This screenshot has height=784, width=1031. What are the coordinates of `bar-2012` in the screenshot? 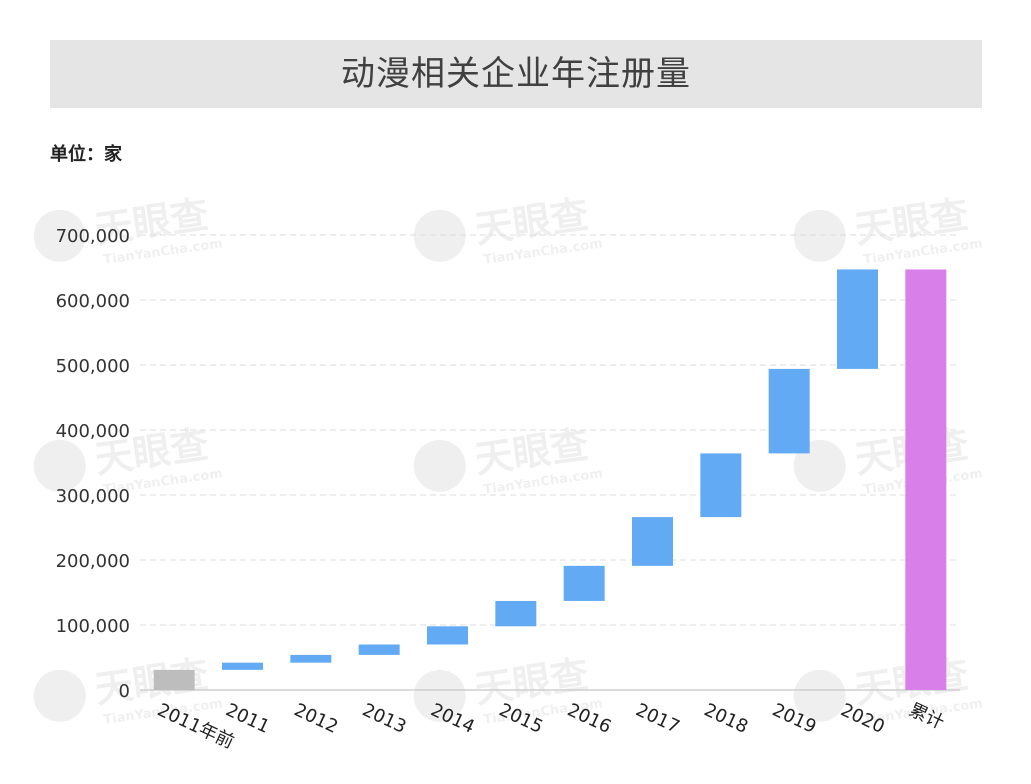 It's located at (311, 658).